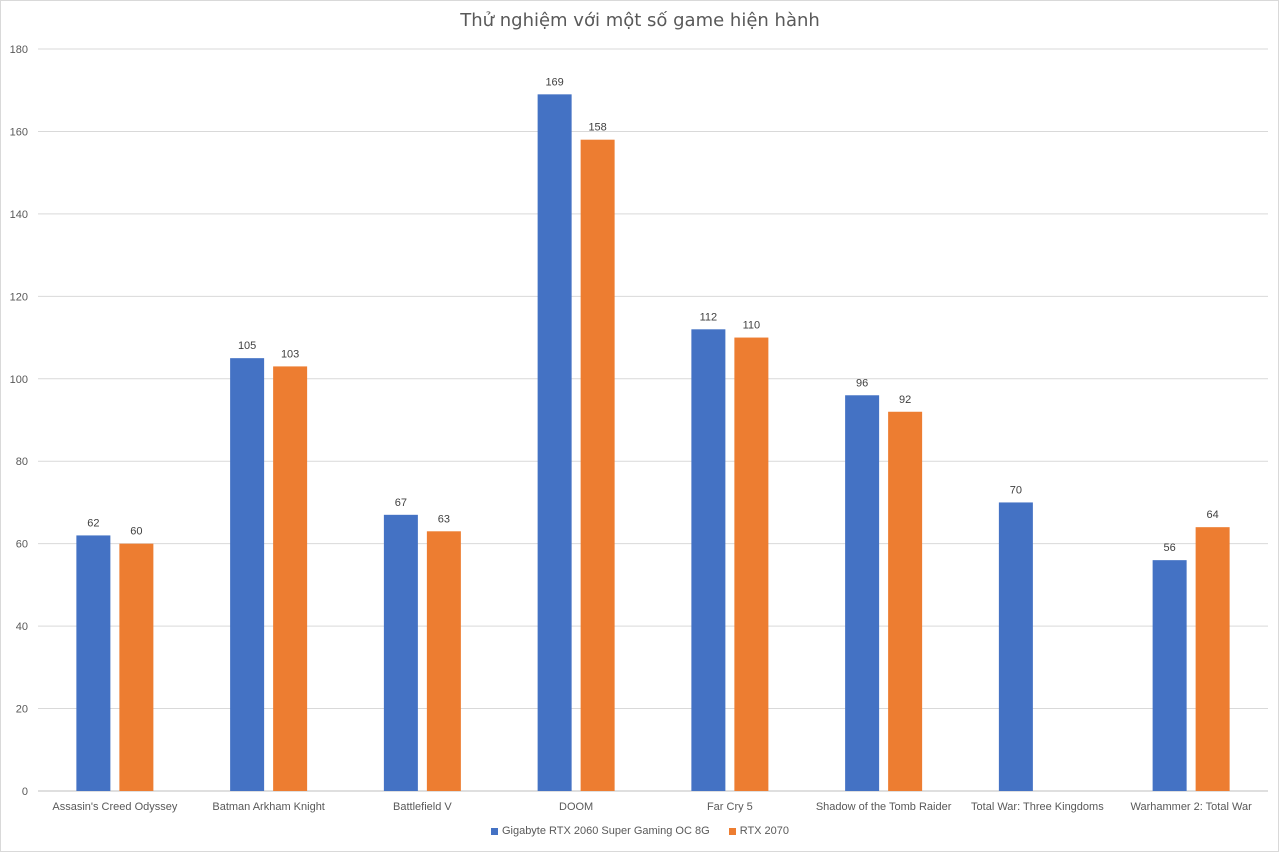 The height and width of the screenshot is (853, 1280). What do you see at coordinates (730, 807) in the screenshot?
I see `x-category-label: Far Cry 5` at bounding box center [730, 807].